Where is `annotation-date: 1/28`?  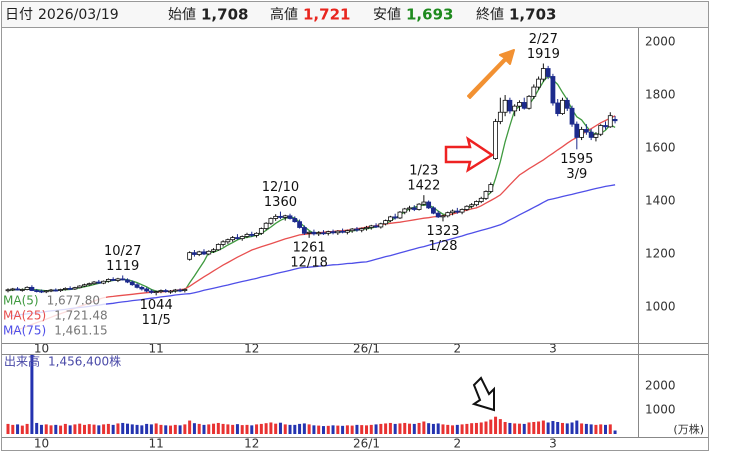
annotation-date: 1/28 is located at coordinates (442, 246).